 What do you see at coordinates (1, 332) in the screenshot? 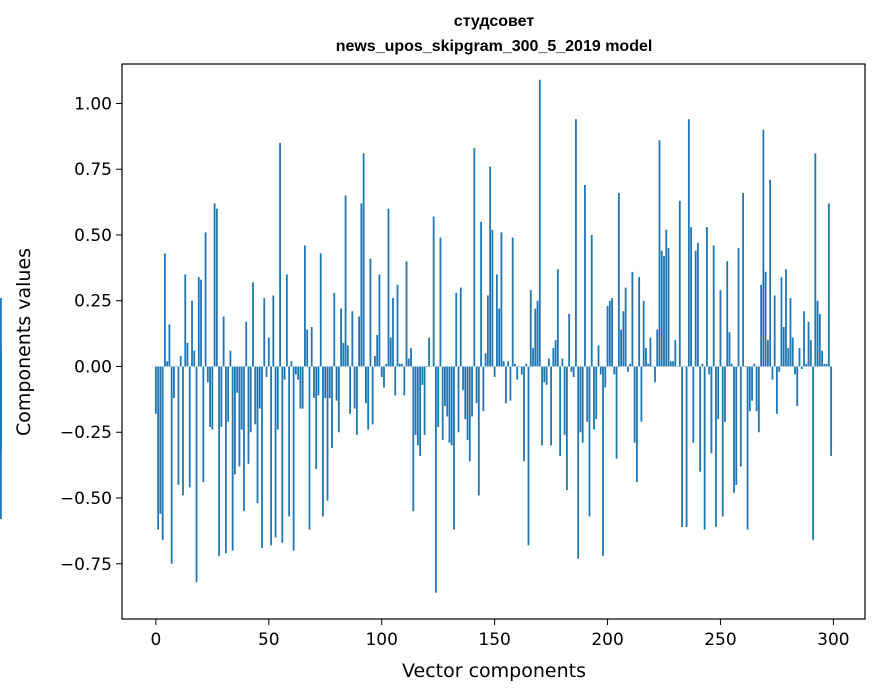
I see `bar-undefined` at bounding box center [1, 332].